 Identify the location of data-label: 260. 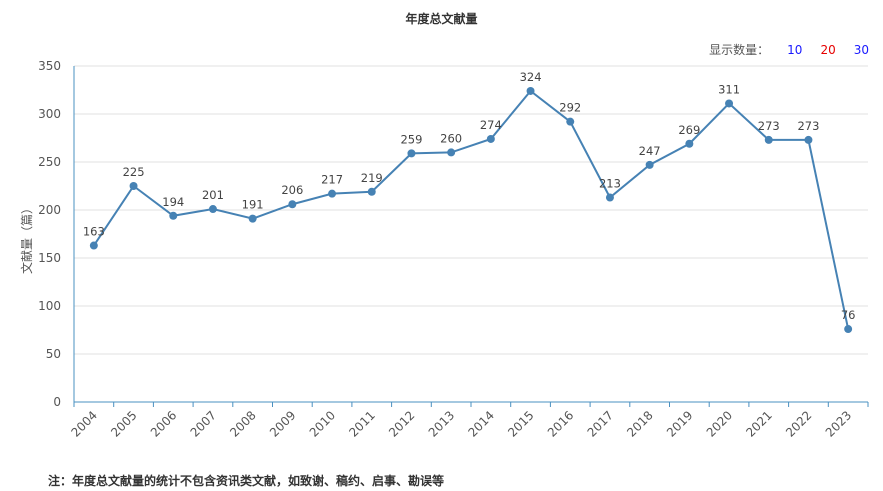
(451, 138).